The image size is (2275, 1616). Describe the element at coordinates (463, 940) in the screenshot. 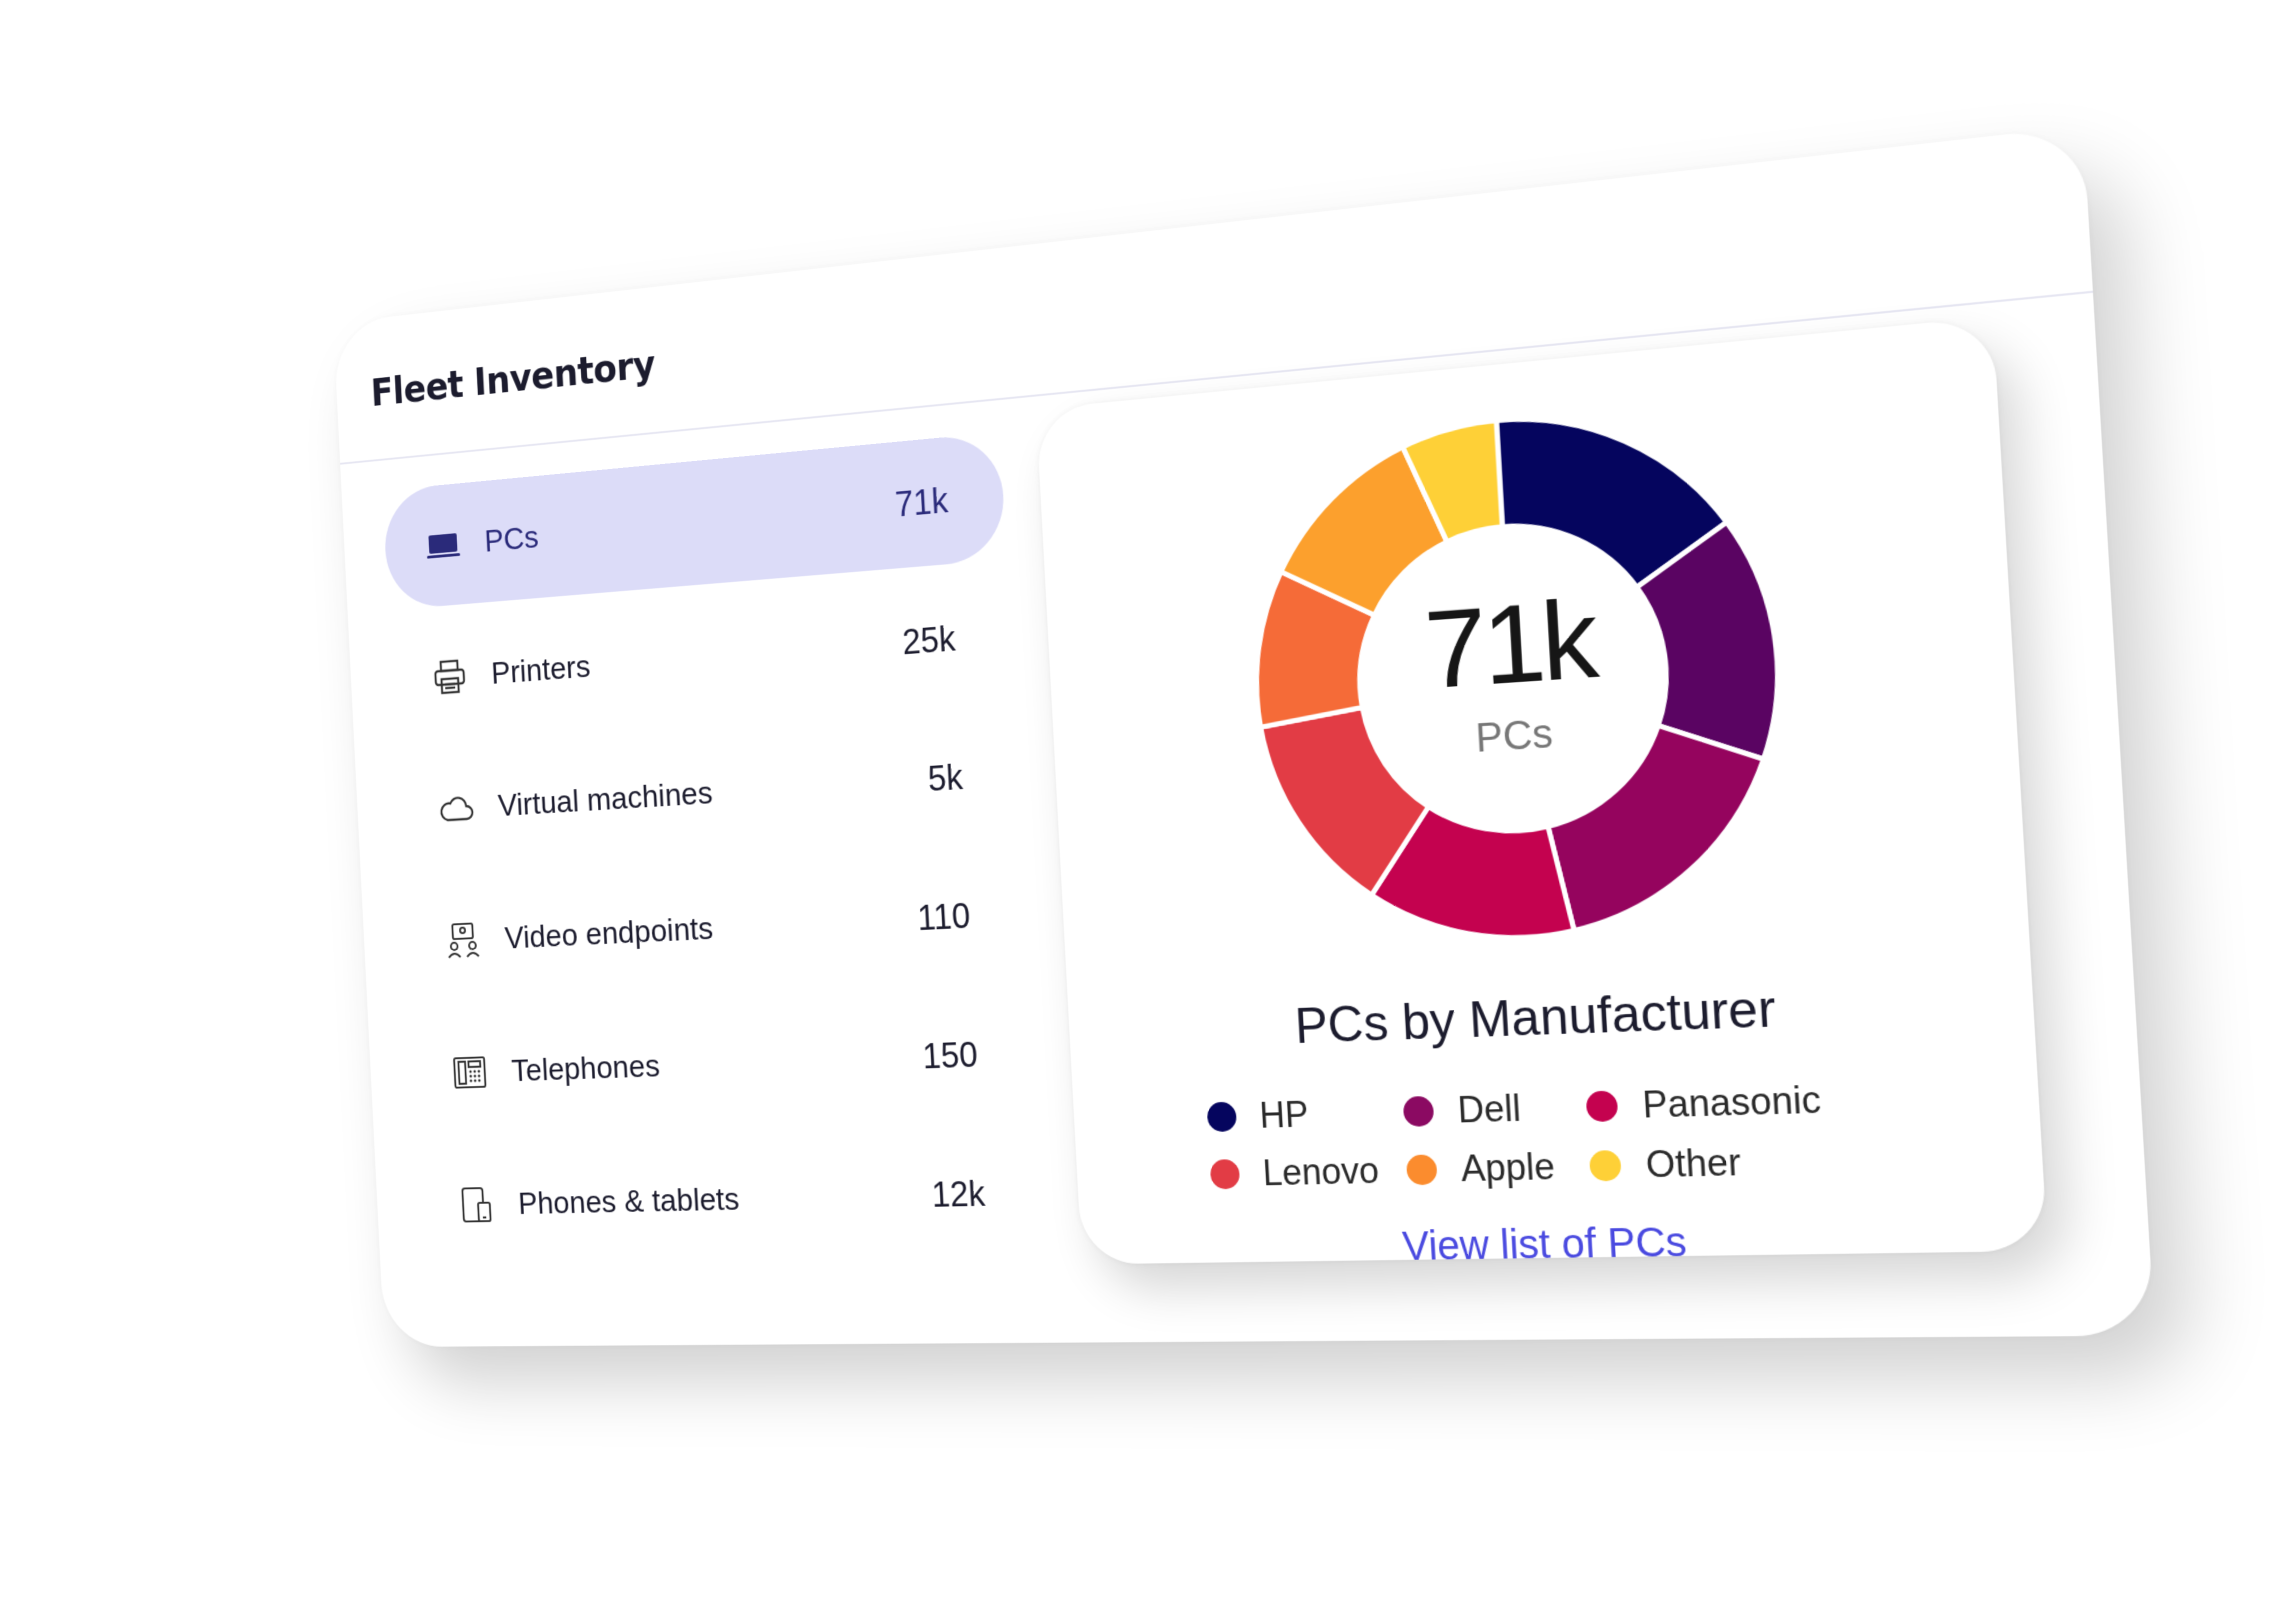

I see `video-conference-icon` at that location.